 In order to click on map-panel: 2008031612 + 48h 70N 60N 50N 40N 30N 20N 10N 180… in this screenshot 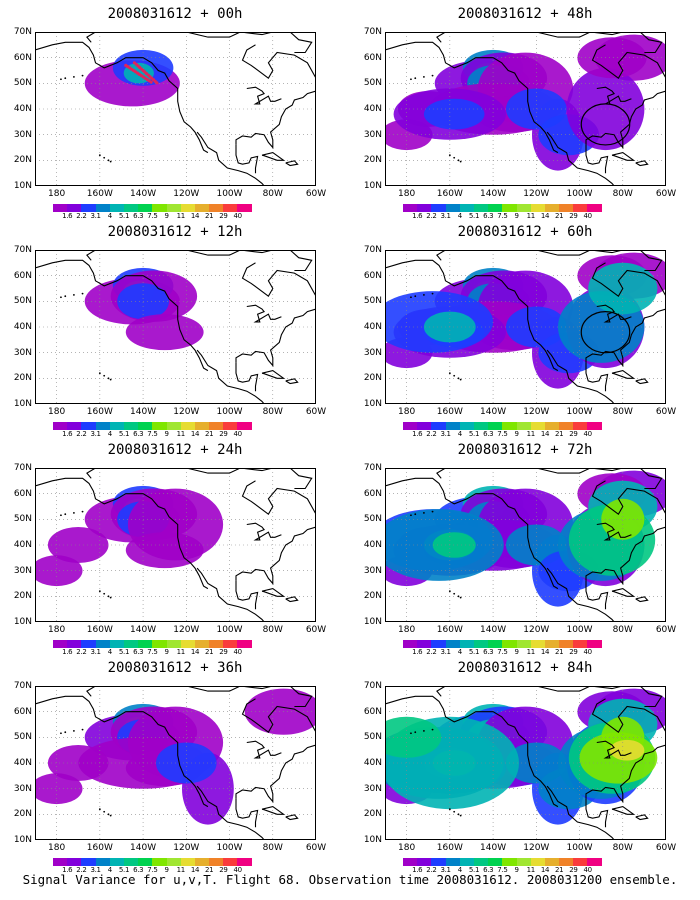, I will do `click(525, 110)`.